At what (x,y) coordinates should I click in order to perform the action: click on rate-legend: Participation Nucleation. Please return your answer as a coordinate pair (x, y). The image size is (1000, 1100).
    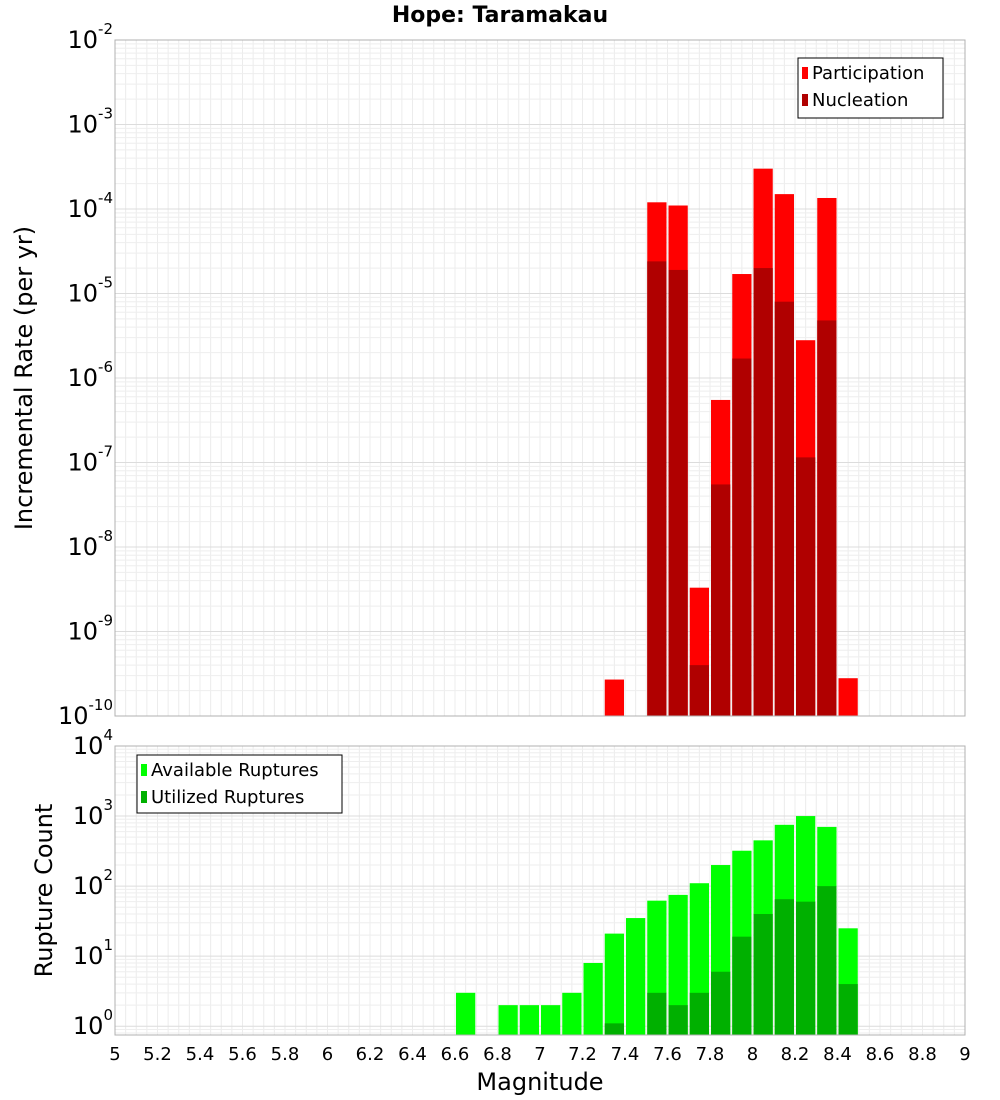
    Looking at the image, I should click on (870, 88).